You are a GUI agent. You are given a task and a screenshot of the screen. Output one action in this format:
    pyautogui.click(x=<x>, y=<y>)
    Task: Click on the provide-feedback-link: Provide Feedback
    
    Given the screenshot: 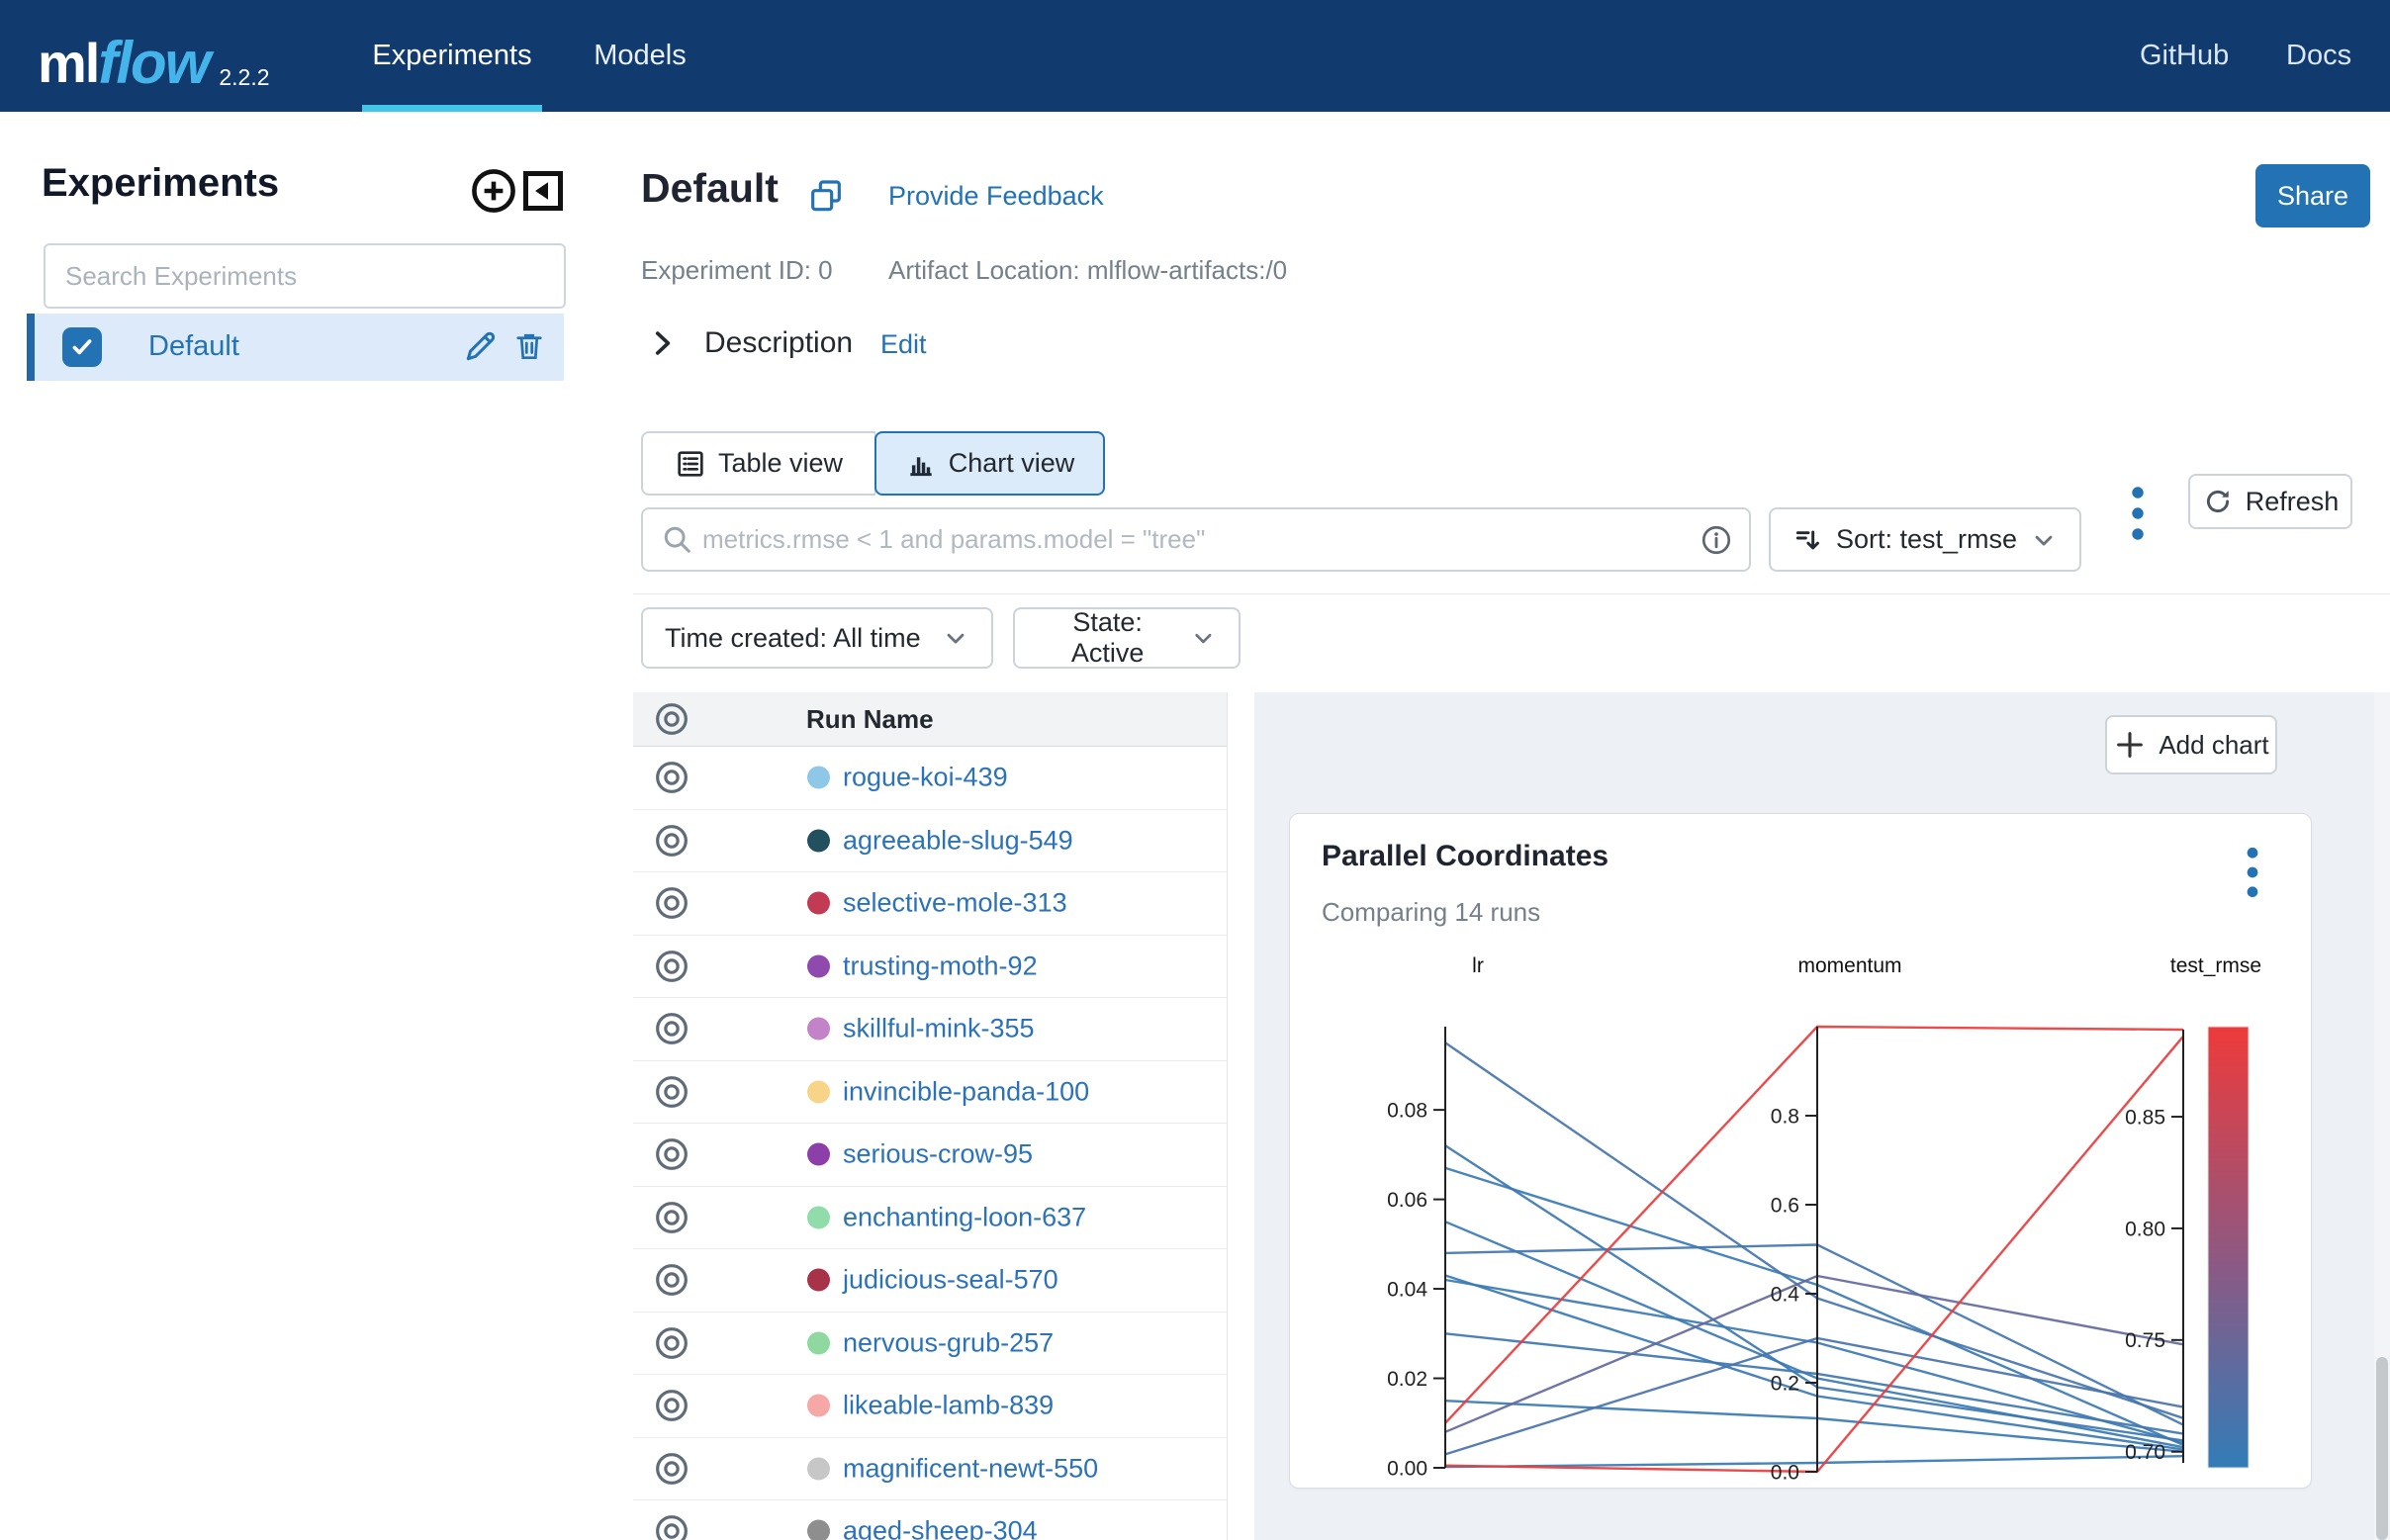 What is the action you would take?
    pyautogui.click(x=996, y=196)
    